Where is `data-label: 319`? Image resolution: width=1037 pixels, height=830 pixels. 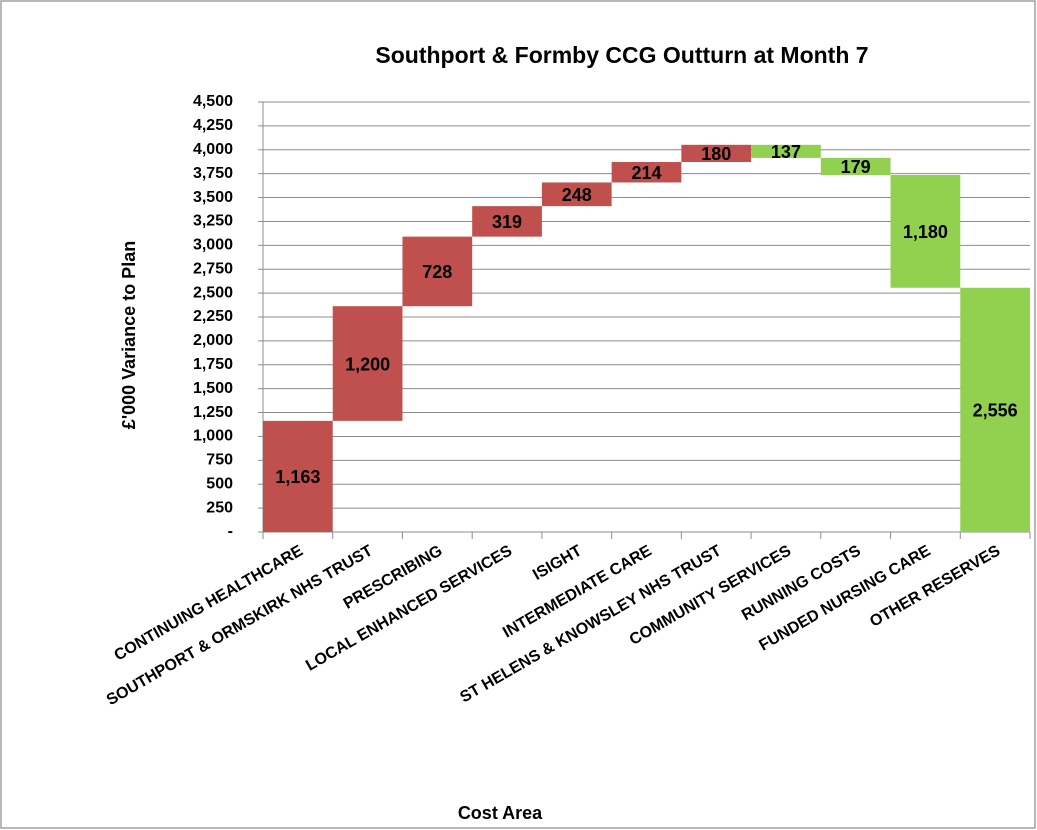 data-label: 319 is located at coordinates (507, 222).